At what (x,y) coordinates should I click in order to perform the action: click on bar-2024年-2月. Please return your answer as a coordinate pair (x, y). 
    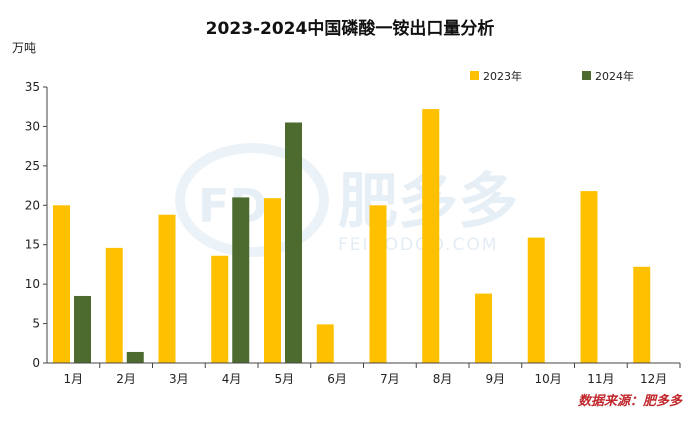
    Looking at the image, I should click on (135, 357).